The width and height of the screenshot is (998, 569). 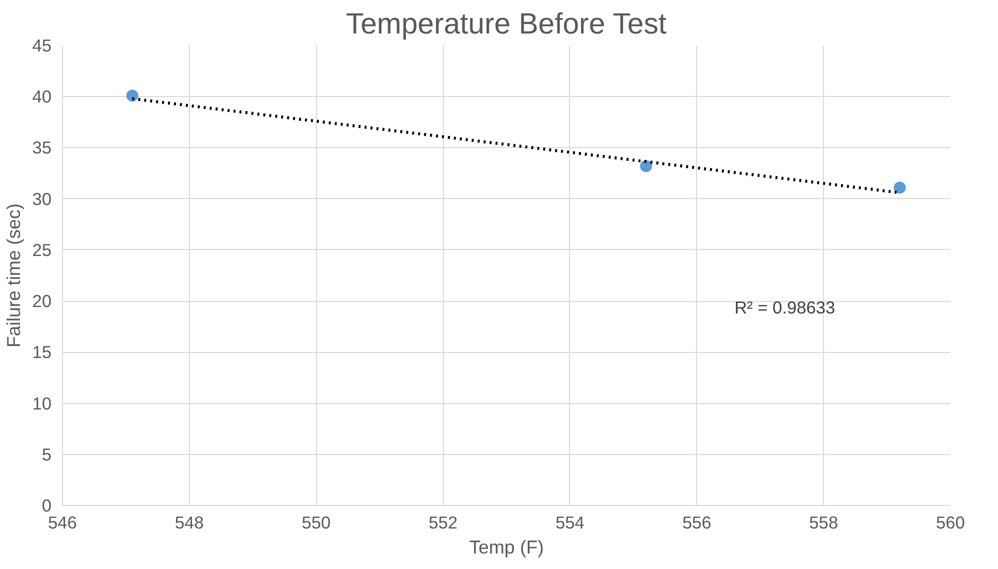 What do you see at coordinates (443, 522) in the screenshot?
I see `x-tick-label: 552` at bounding box center [443, 522].